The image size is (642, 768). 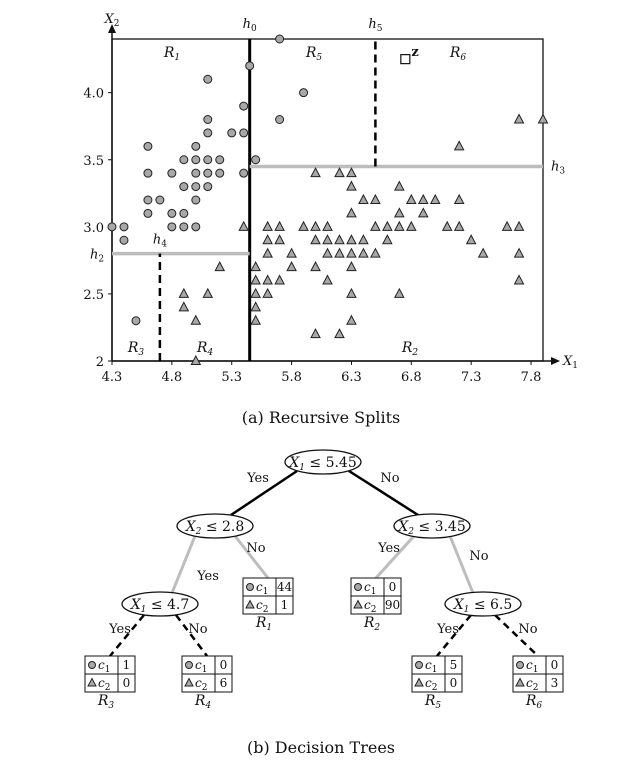 What do you see at coordinates (478, 556) in the screenshot?
I see `edge-label-no: No` at bounding box center [478, 556].